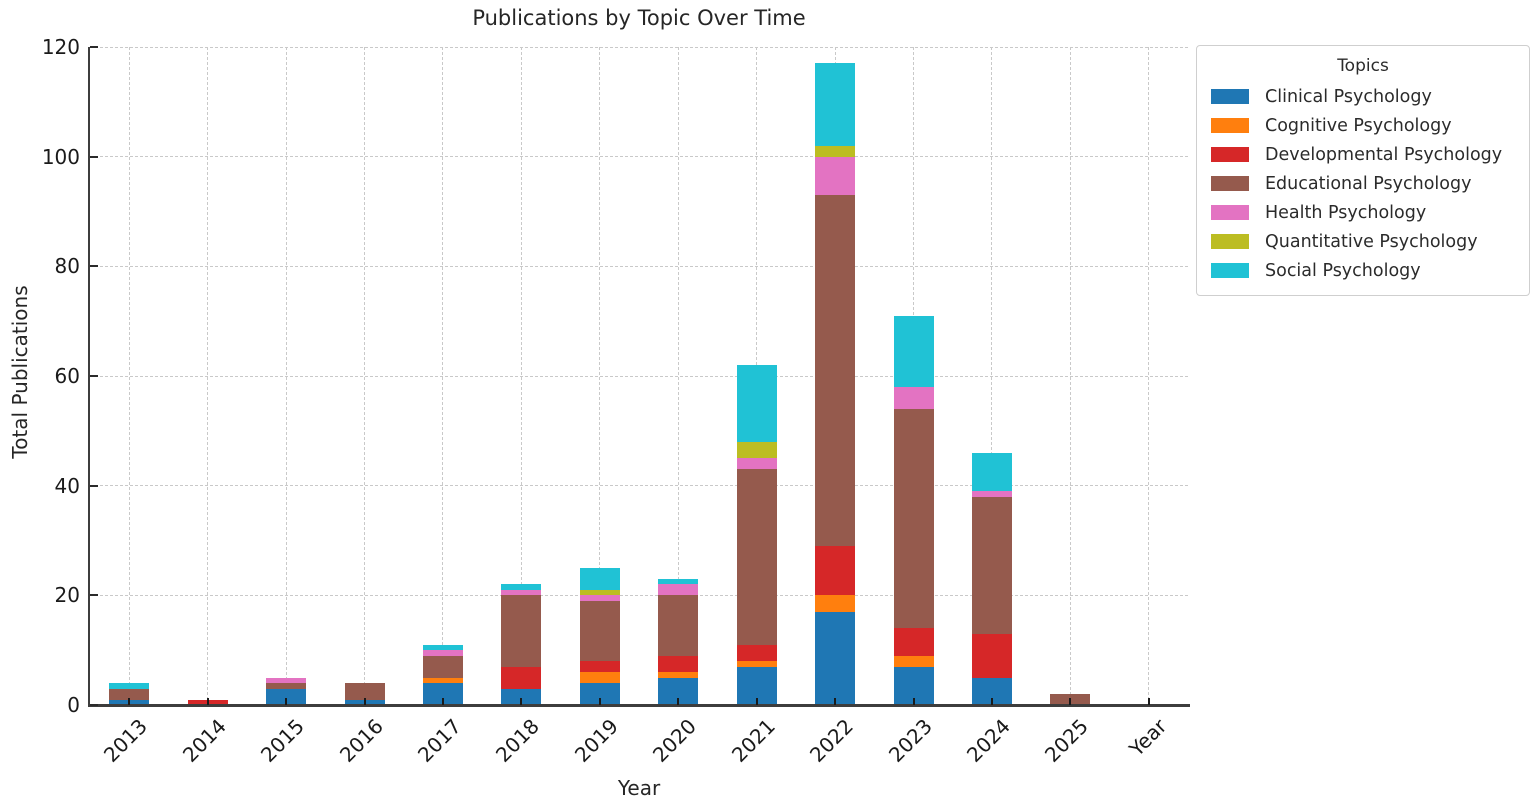 This screenshot has width=1535, height=806. I want to click on legend-label: Quantitative Psychology, so click(1371, 241).